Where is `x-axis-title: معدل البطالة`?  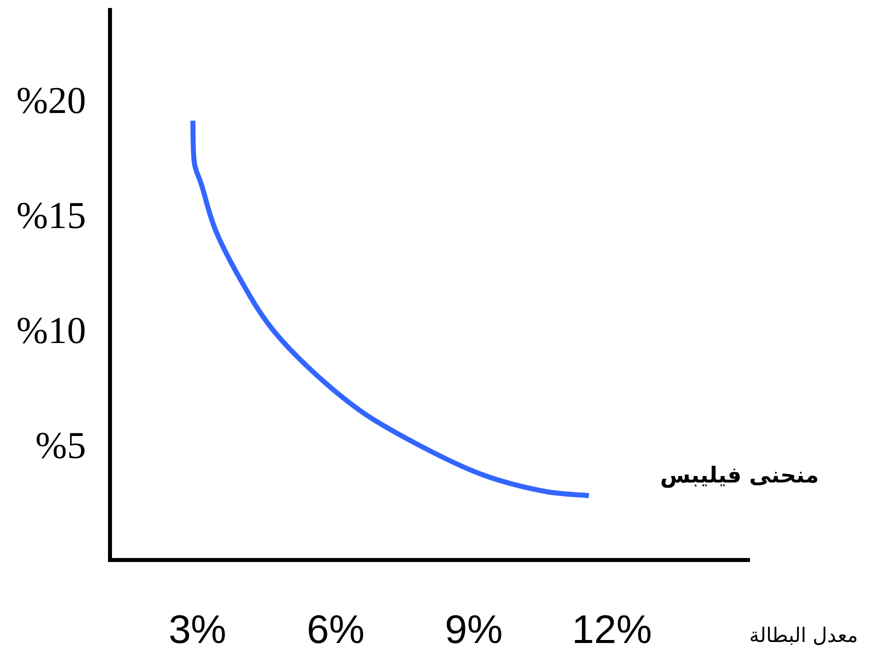
x-axis-title: معدل البطالة is located at coordinates (803, 635).